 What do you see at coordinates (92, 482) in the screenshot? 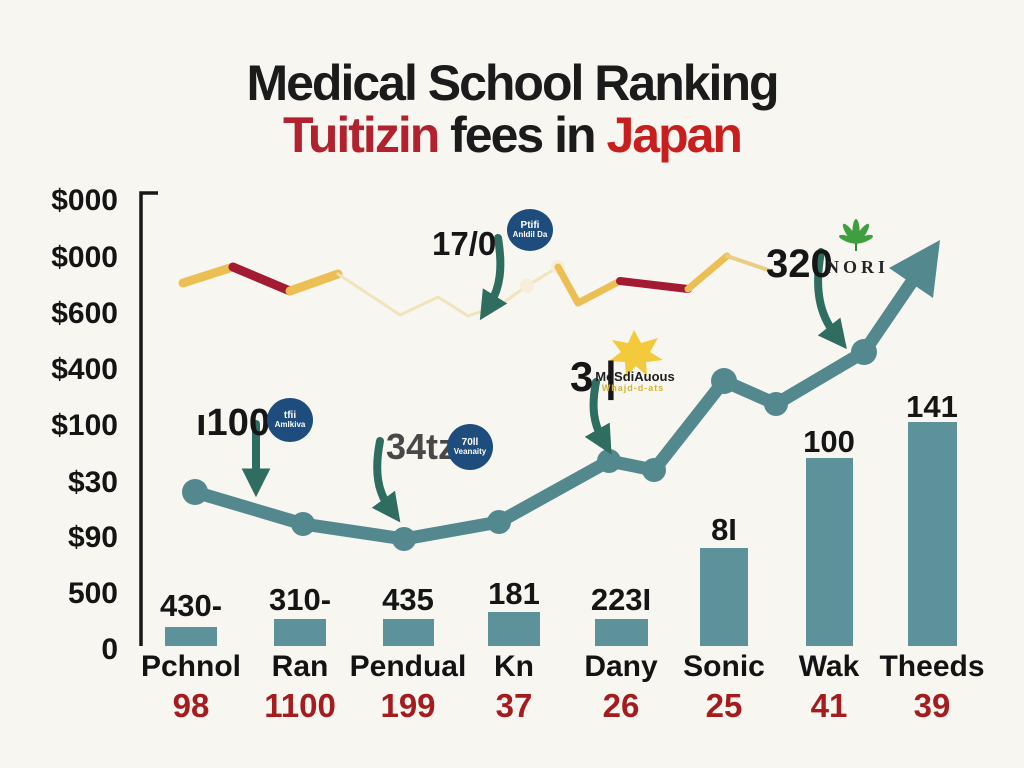
I see `y-tick-label: $30` at bounding box center [92, 482].